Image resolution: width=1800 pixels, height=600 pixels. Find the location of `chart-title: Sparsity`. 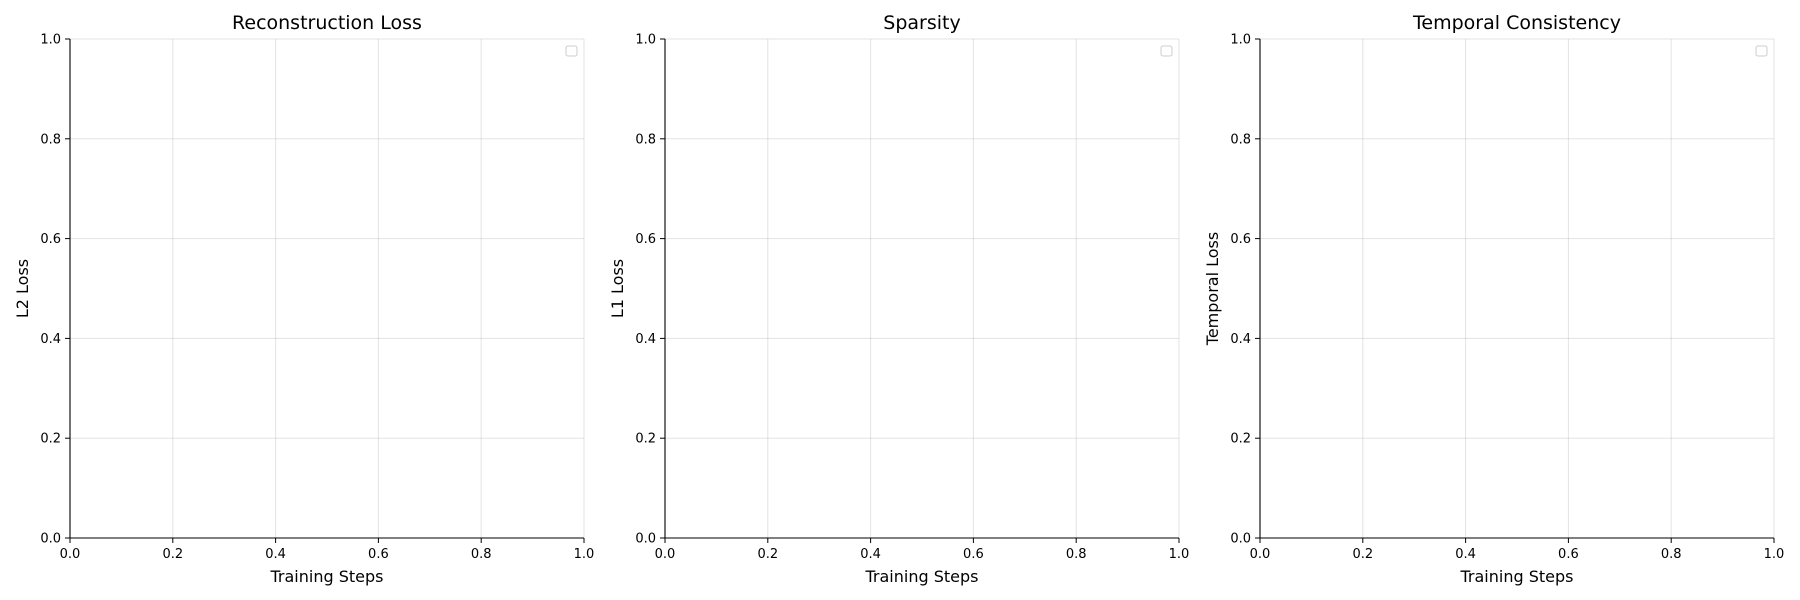

chart-title: Sparsity is located at coordinates (921, 23).